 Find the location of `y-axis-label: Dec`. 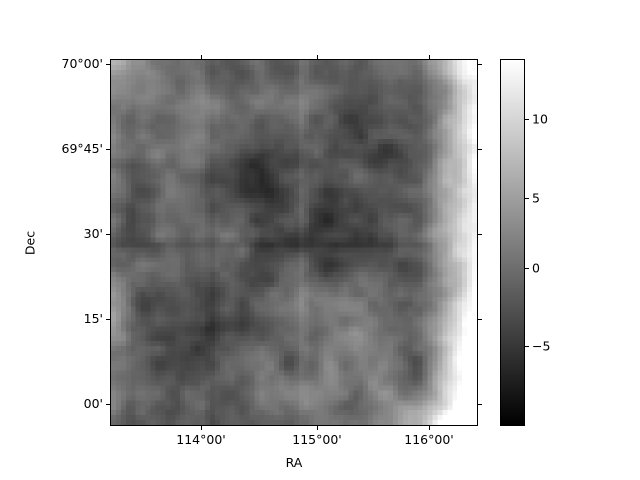

y-axis-label: Dec is located at coordinates (30, 243).